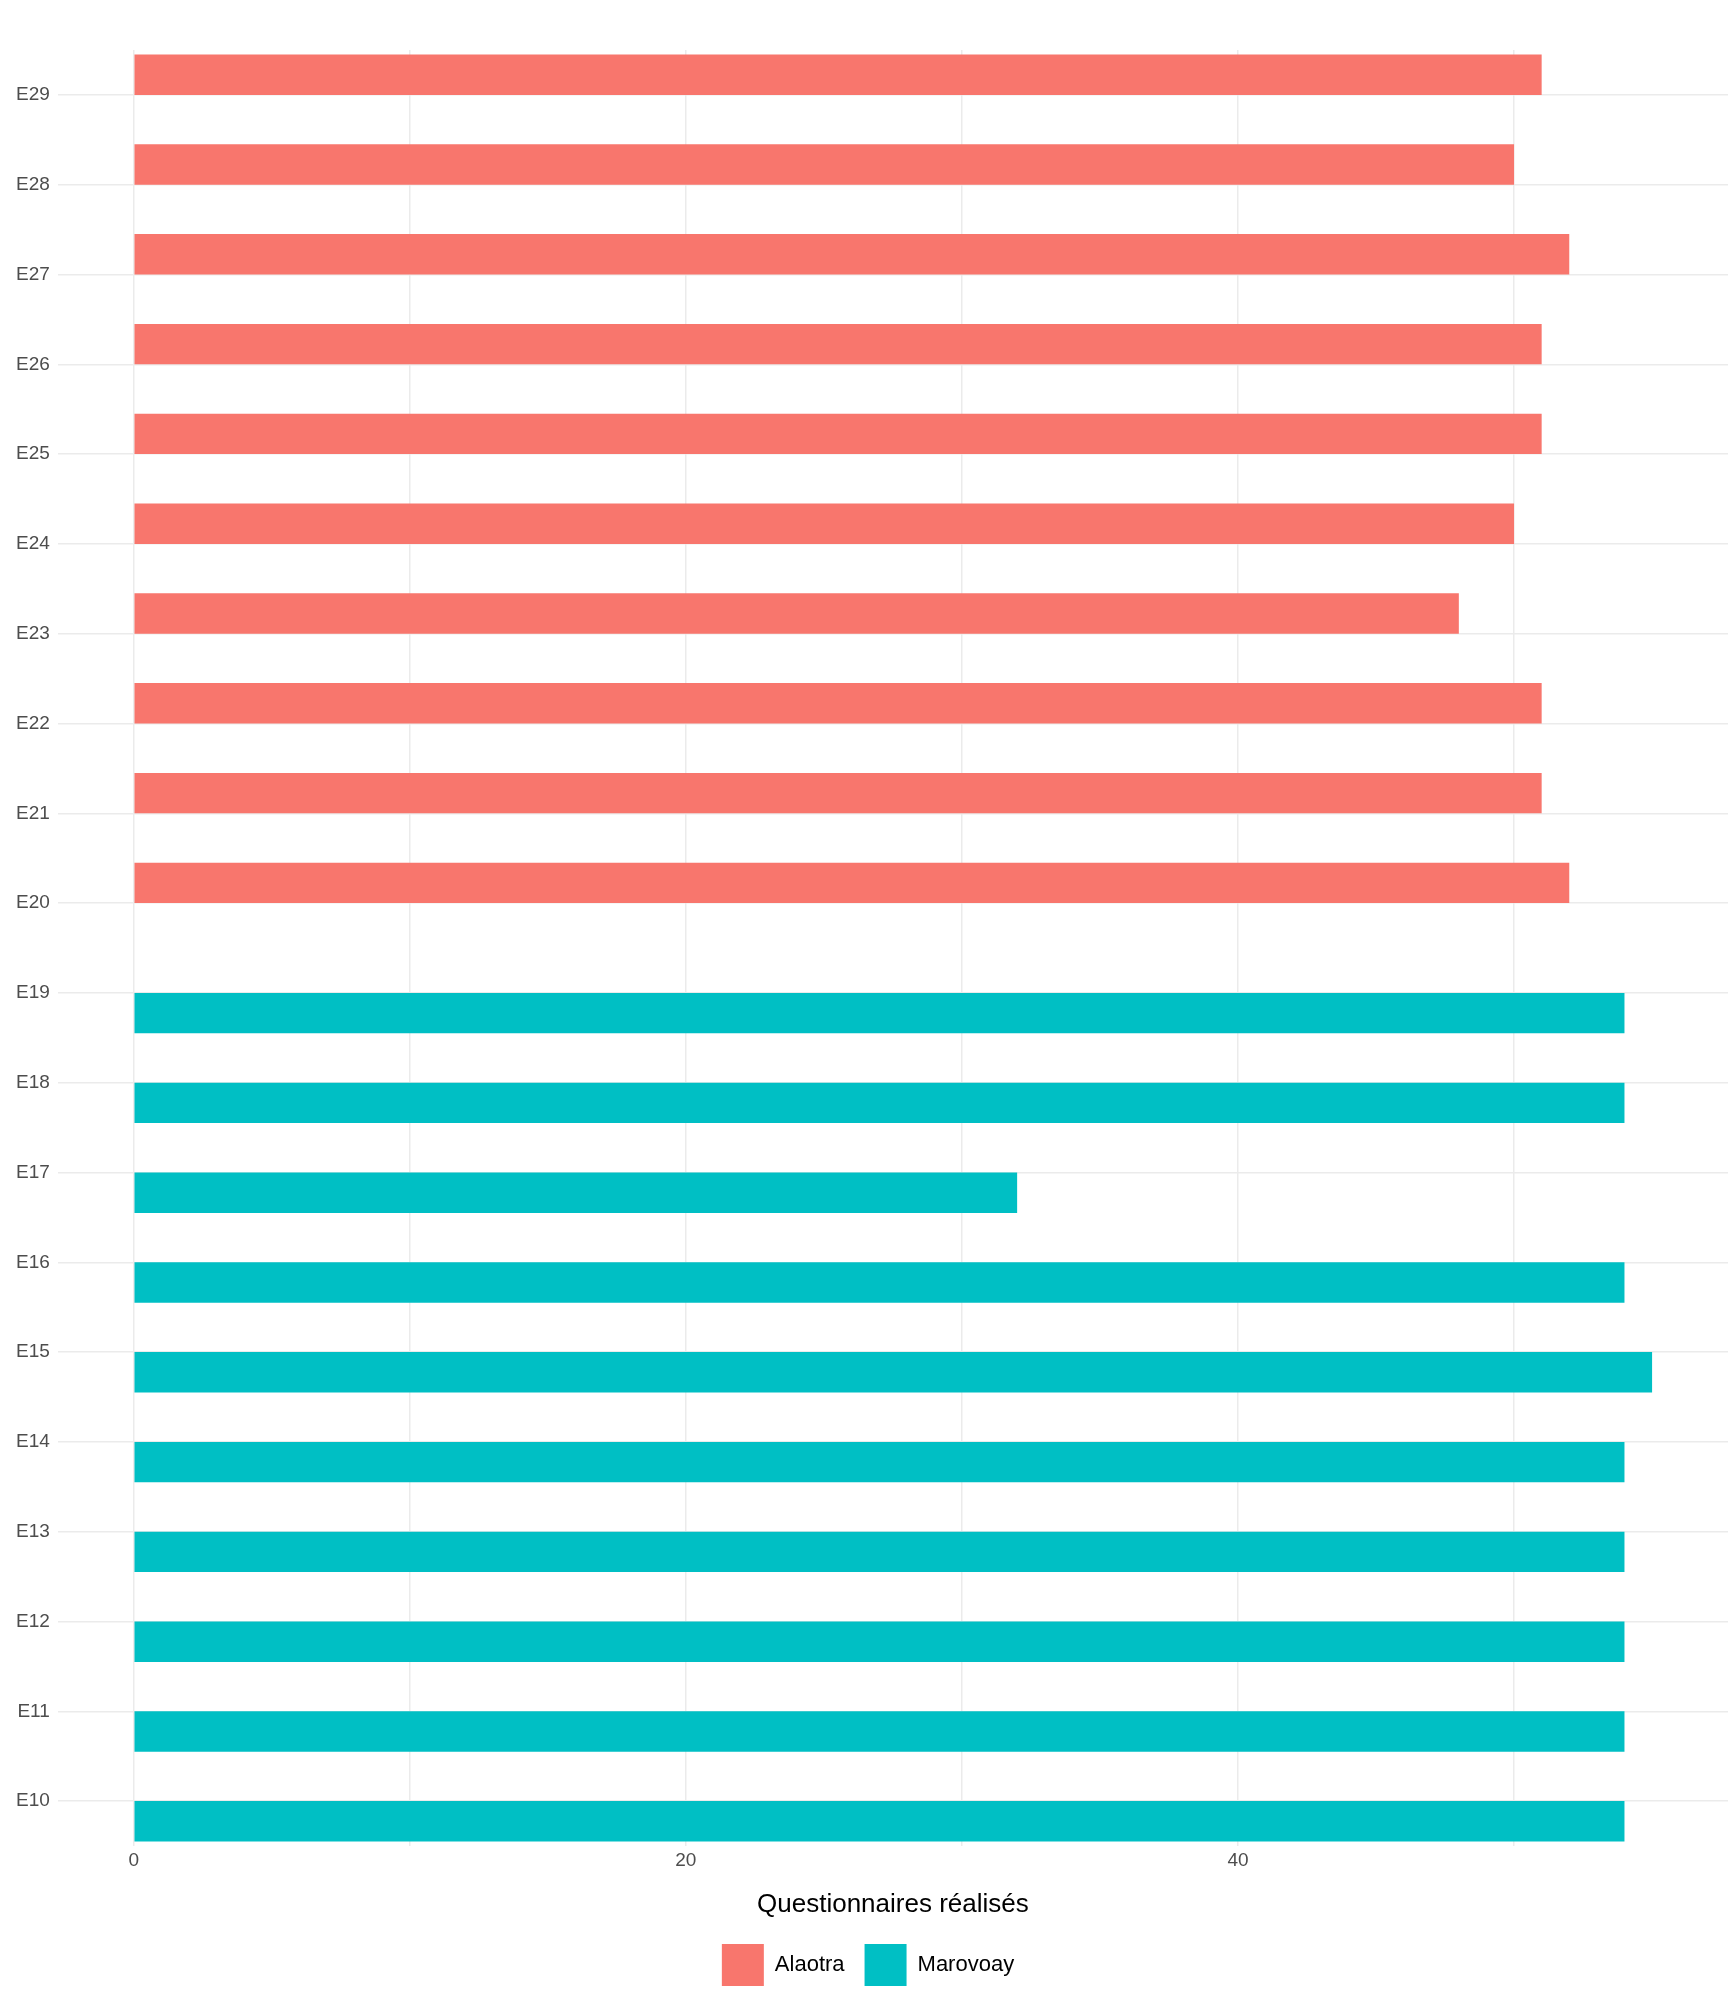  What do you see at coordinates (32, 1530) in the screenshot?
I see `y-tick-label: E13` at bounding box center [32, 1530].